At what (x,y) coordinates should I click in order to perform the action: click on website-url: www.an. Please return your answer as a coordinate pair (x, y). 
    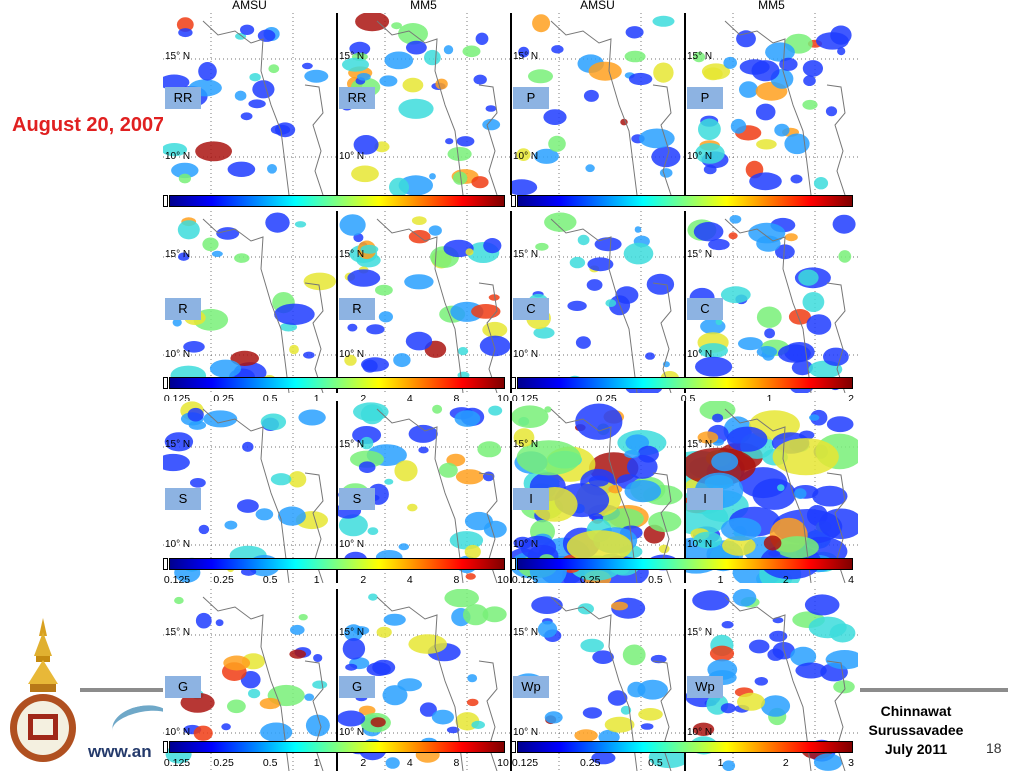
    Looking at the image, I should click on (120, 751).